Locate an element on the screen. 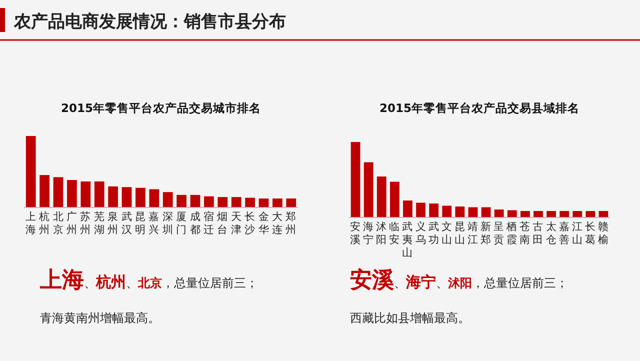  text: 农产品电商发展情况：销售市县分布 is located at coordinates (149, 22).